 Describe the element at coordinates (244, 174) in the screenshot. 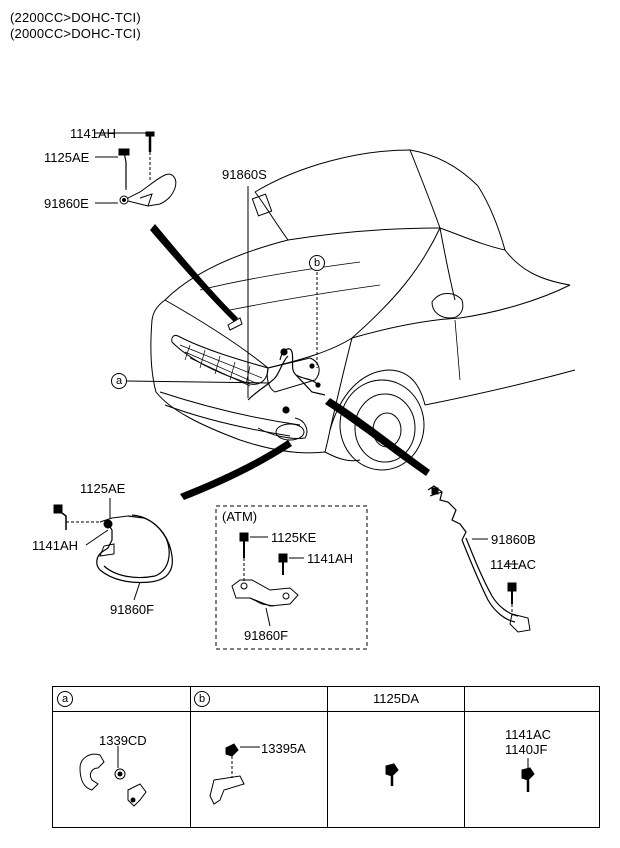

I see `label-hood-harness: 91860S` at that location.